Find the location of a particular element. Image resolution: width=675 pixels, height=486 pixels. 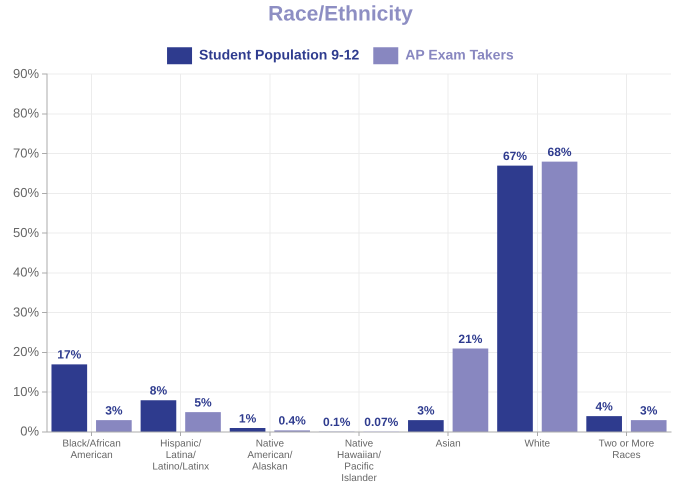

data-label: 0.1% is located at coordinates (337, 421).